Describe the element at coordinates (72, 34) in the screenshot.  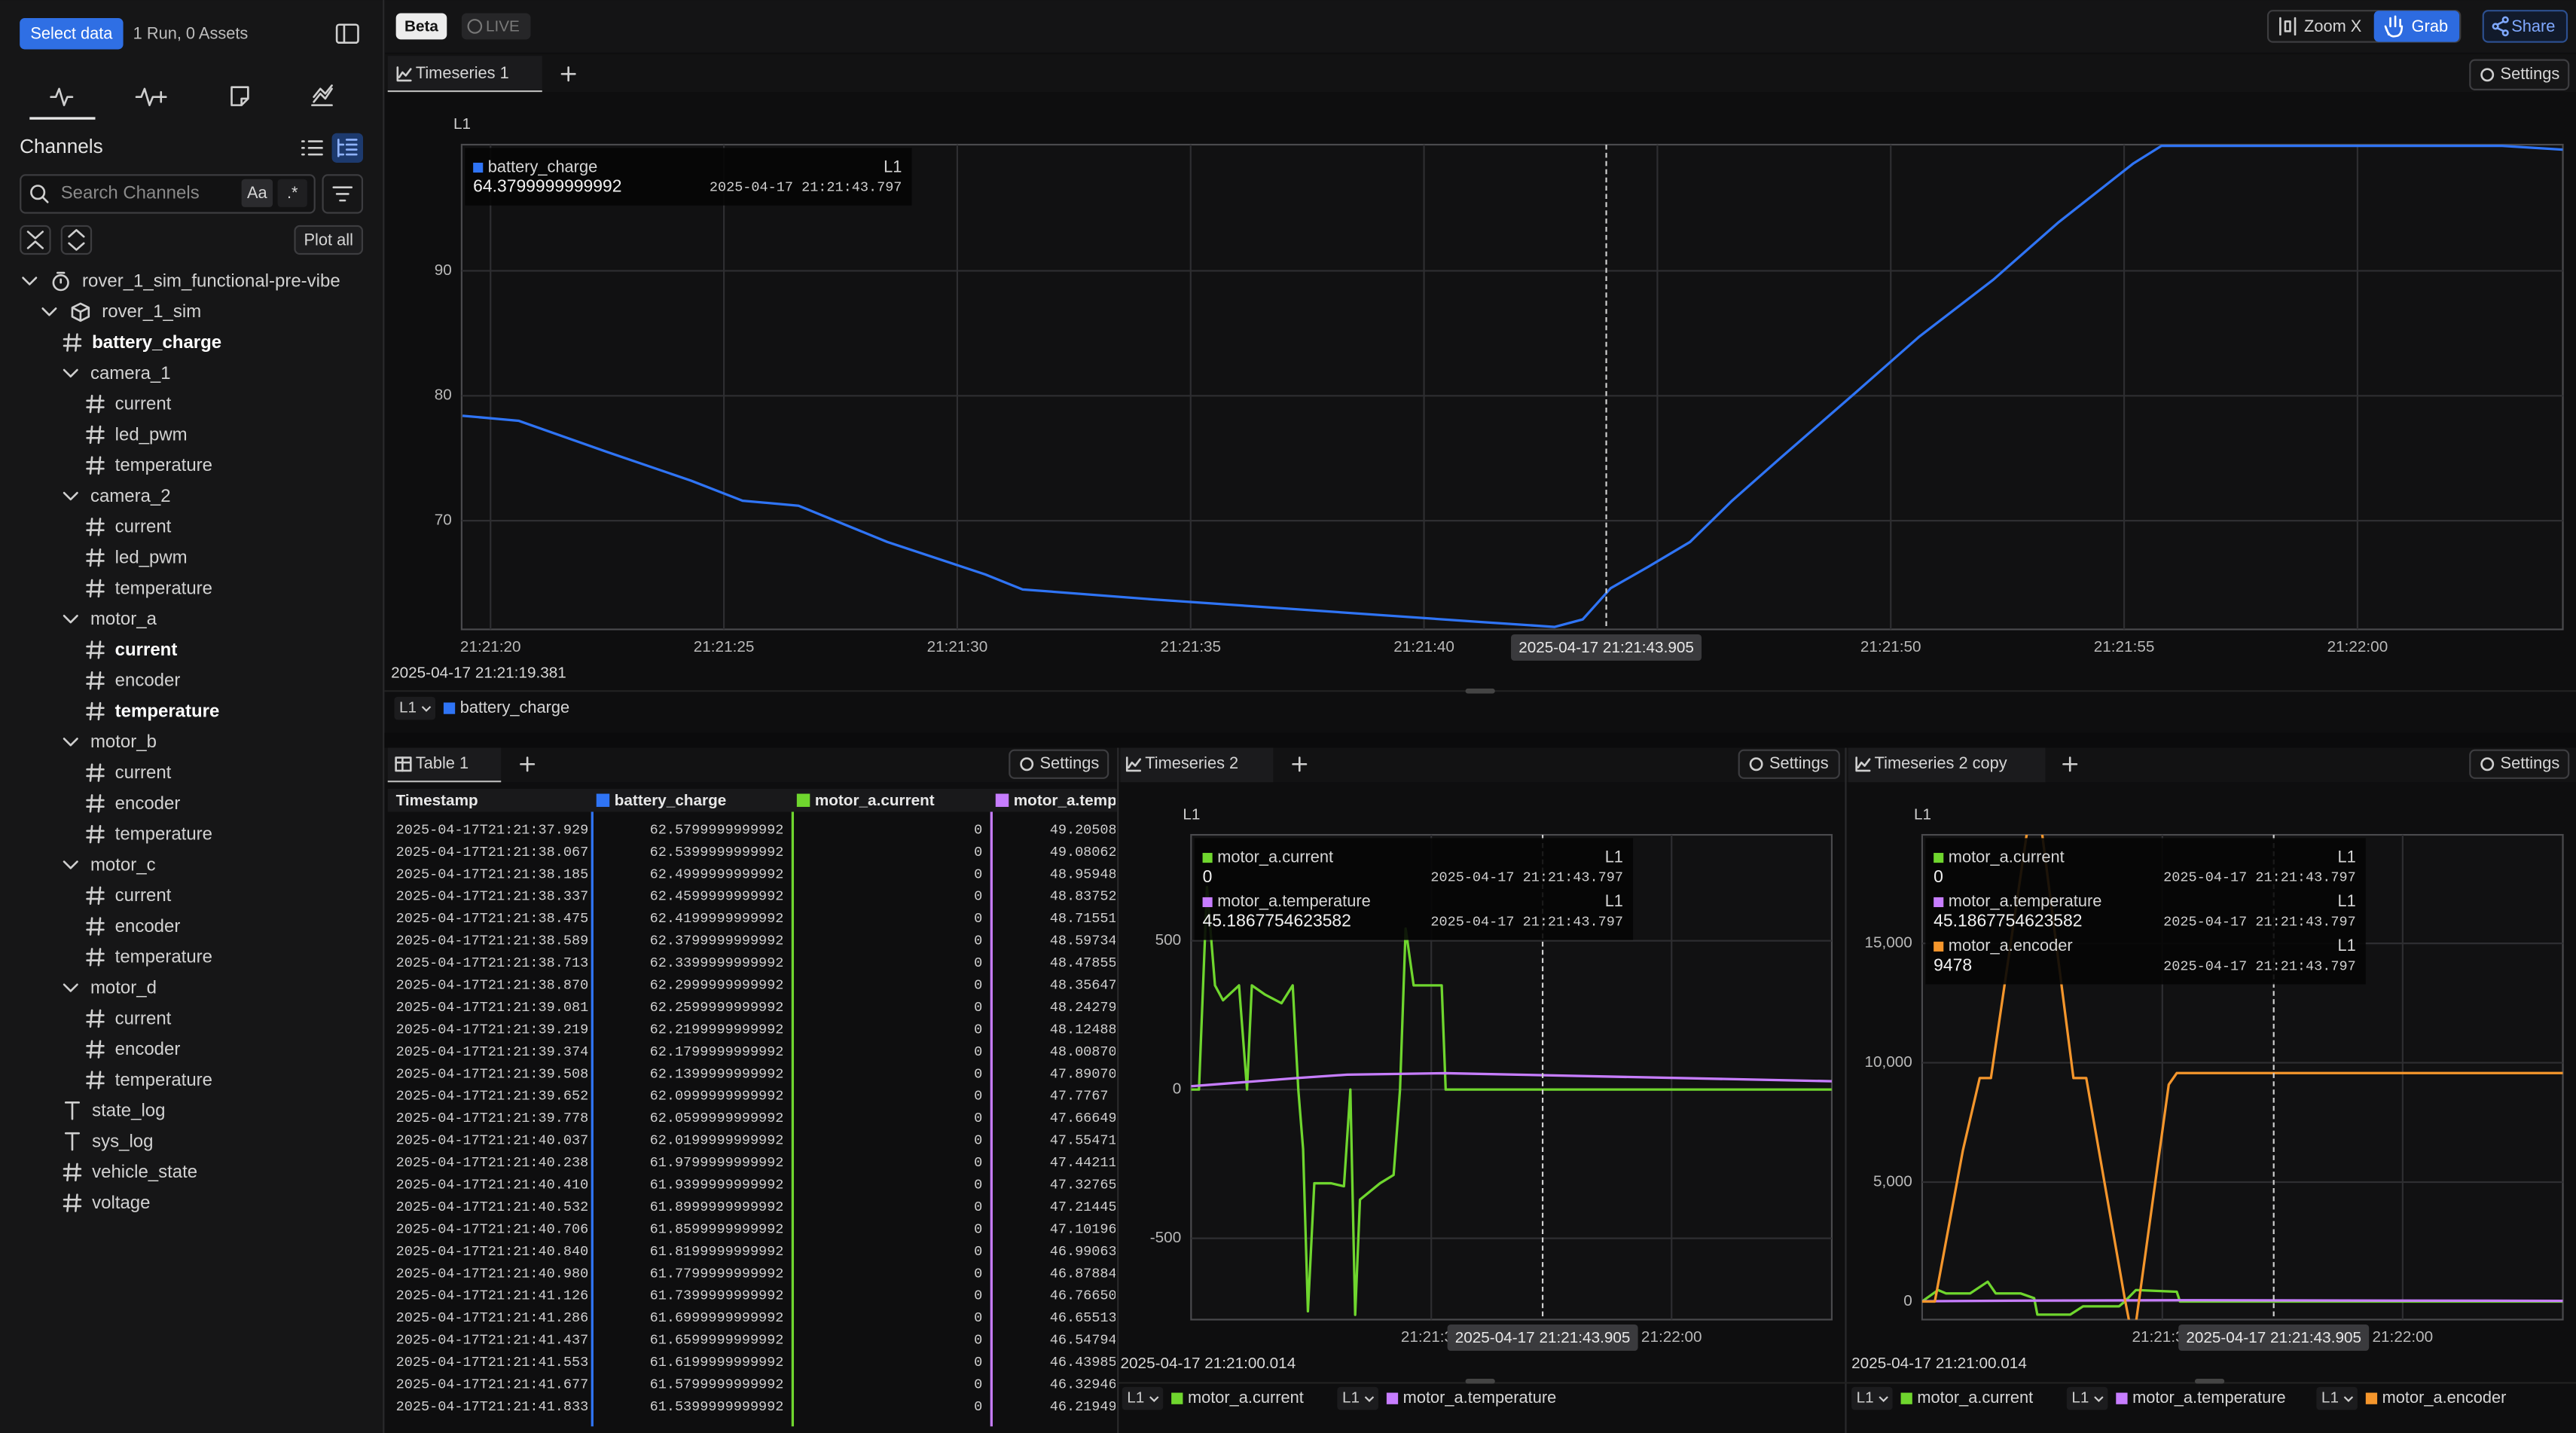
I see `select-data-button` at that location.